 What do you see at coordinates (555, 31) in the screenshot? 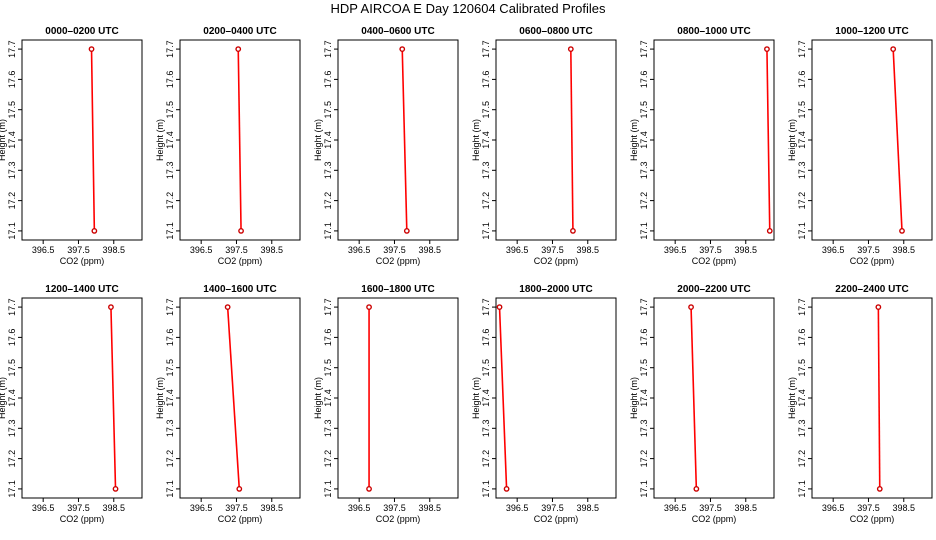
I see `panel-title: 0600–0800 UTC` at bounding box center [555, 31].